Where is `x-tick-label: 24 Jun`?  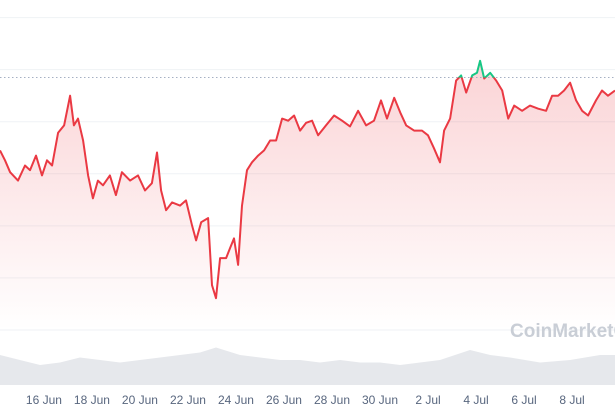 x-tick-label: 24 Jun is located at coordinates (236, 400).